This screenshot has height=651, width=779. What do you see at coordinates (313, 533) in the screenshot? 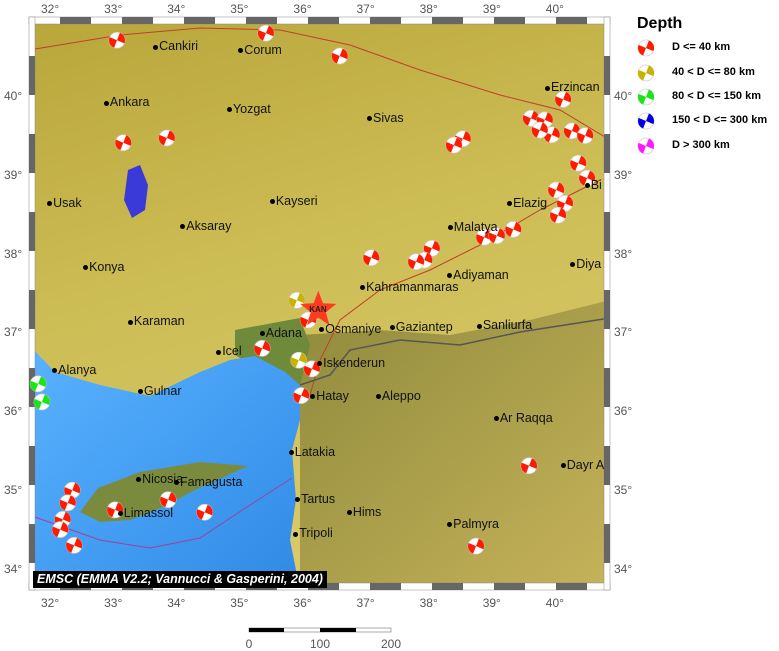
I see `city-label: Tripoli` at bounding box center [313, 533].